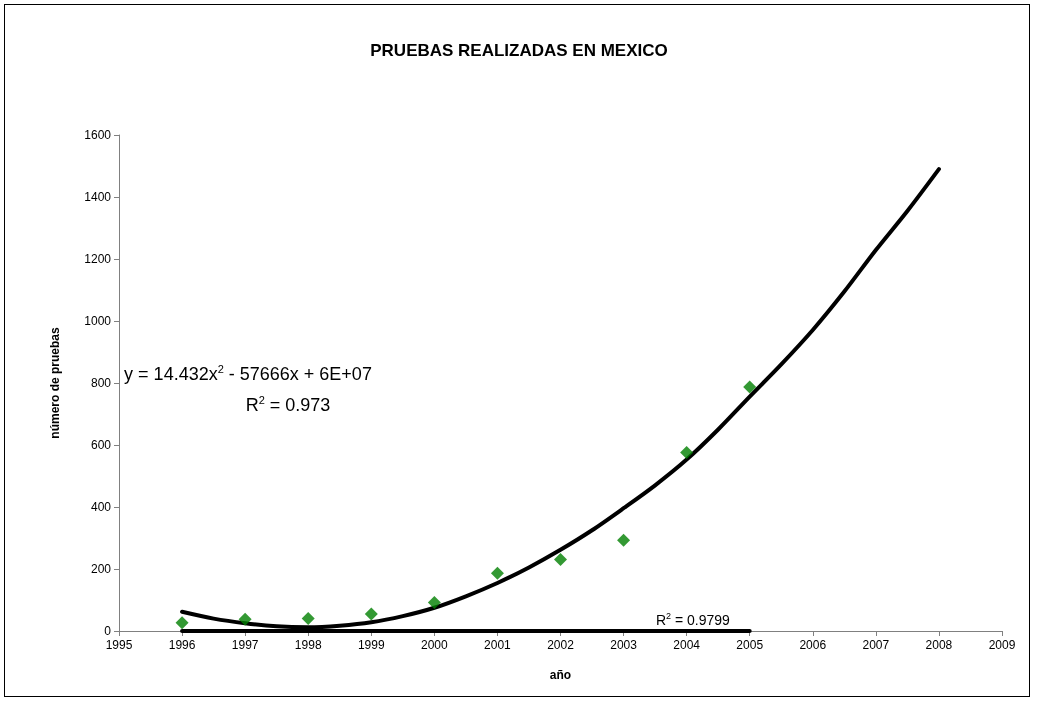  Describe the element at coordinates (98, 135) in the screenshot. I see `y-tick-label: 1600` at that location.